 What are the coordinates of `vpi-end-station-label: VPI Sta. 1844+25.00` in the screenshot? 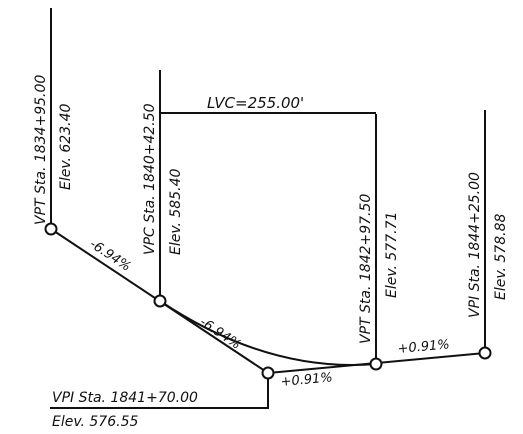 It's located at (475, 245).